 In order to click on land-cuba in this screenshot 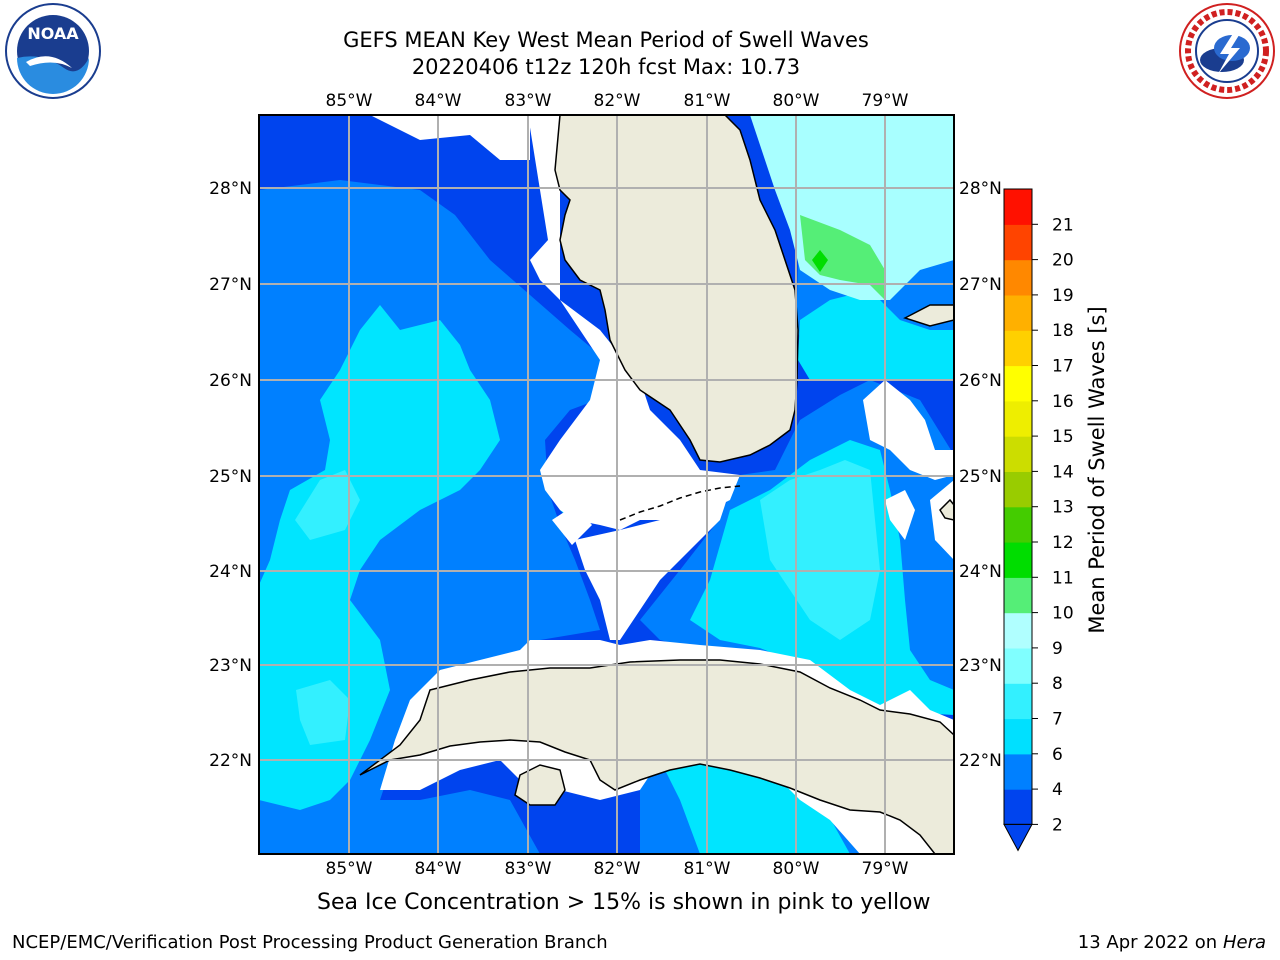, I will do `click(656, 756)`.